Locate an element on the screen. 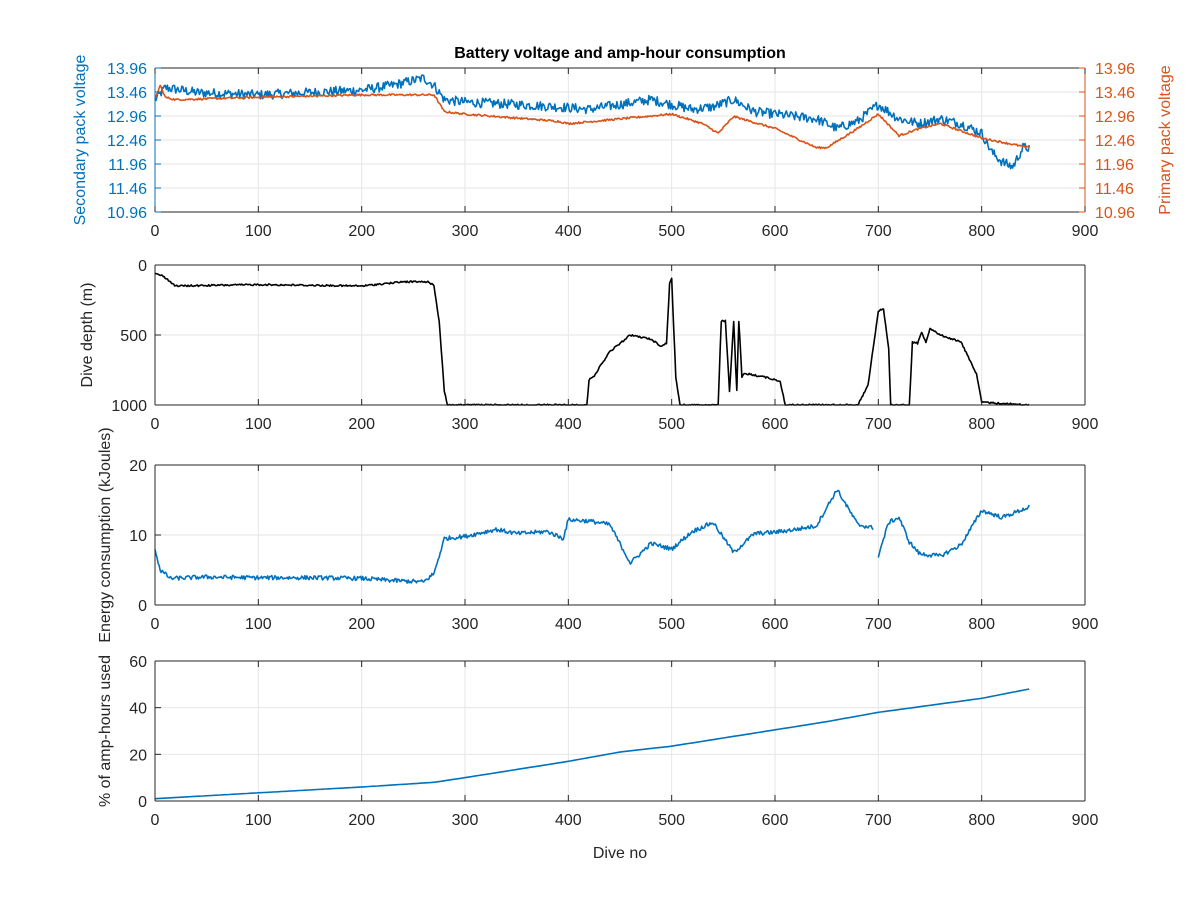 This screenshot has width=1200, height=900. y-right-tick-label: 11.46 is located at coordinates (1114, 189).